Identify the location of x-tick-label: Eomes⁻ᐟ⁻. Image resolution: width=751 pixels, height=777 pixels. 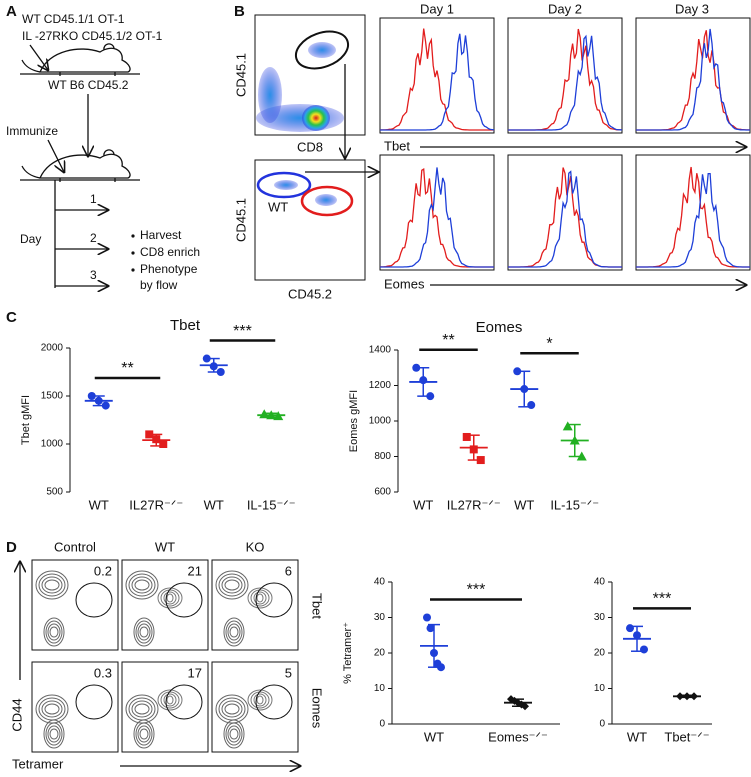
(518, 736).